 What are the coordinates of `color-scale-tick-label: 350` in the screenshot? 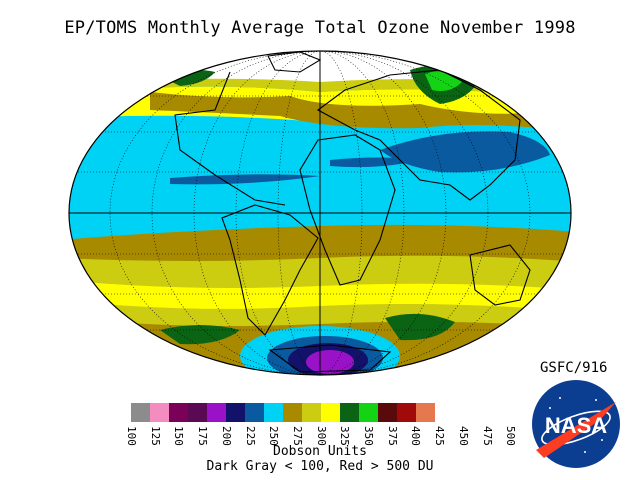 It's located at (368, 436).